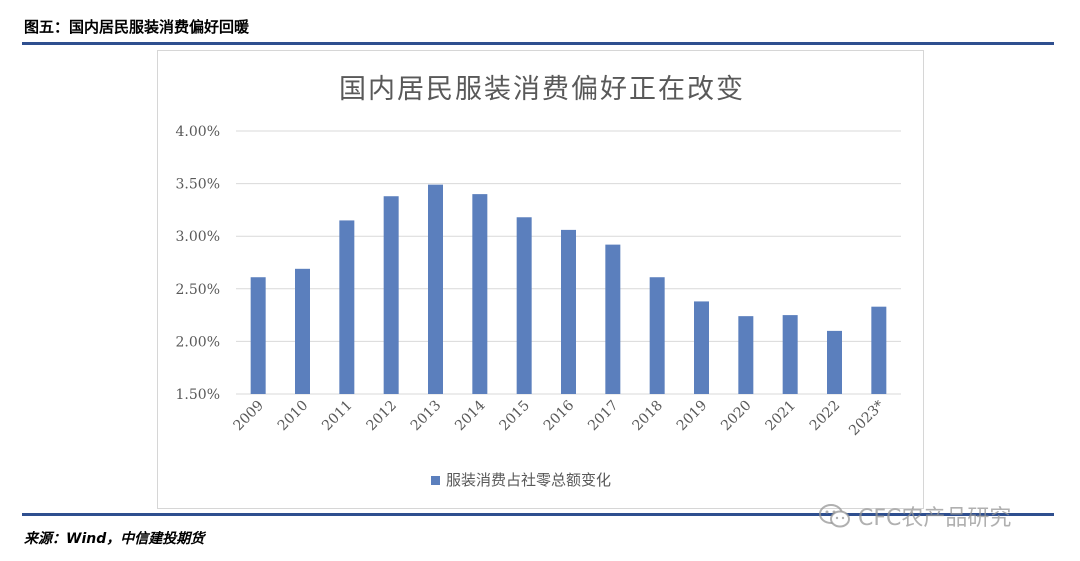  Describe the element at coordinates (746, 355) in the screenshot. I see `bar-2020` at that location.